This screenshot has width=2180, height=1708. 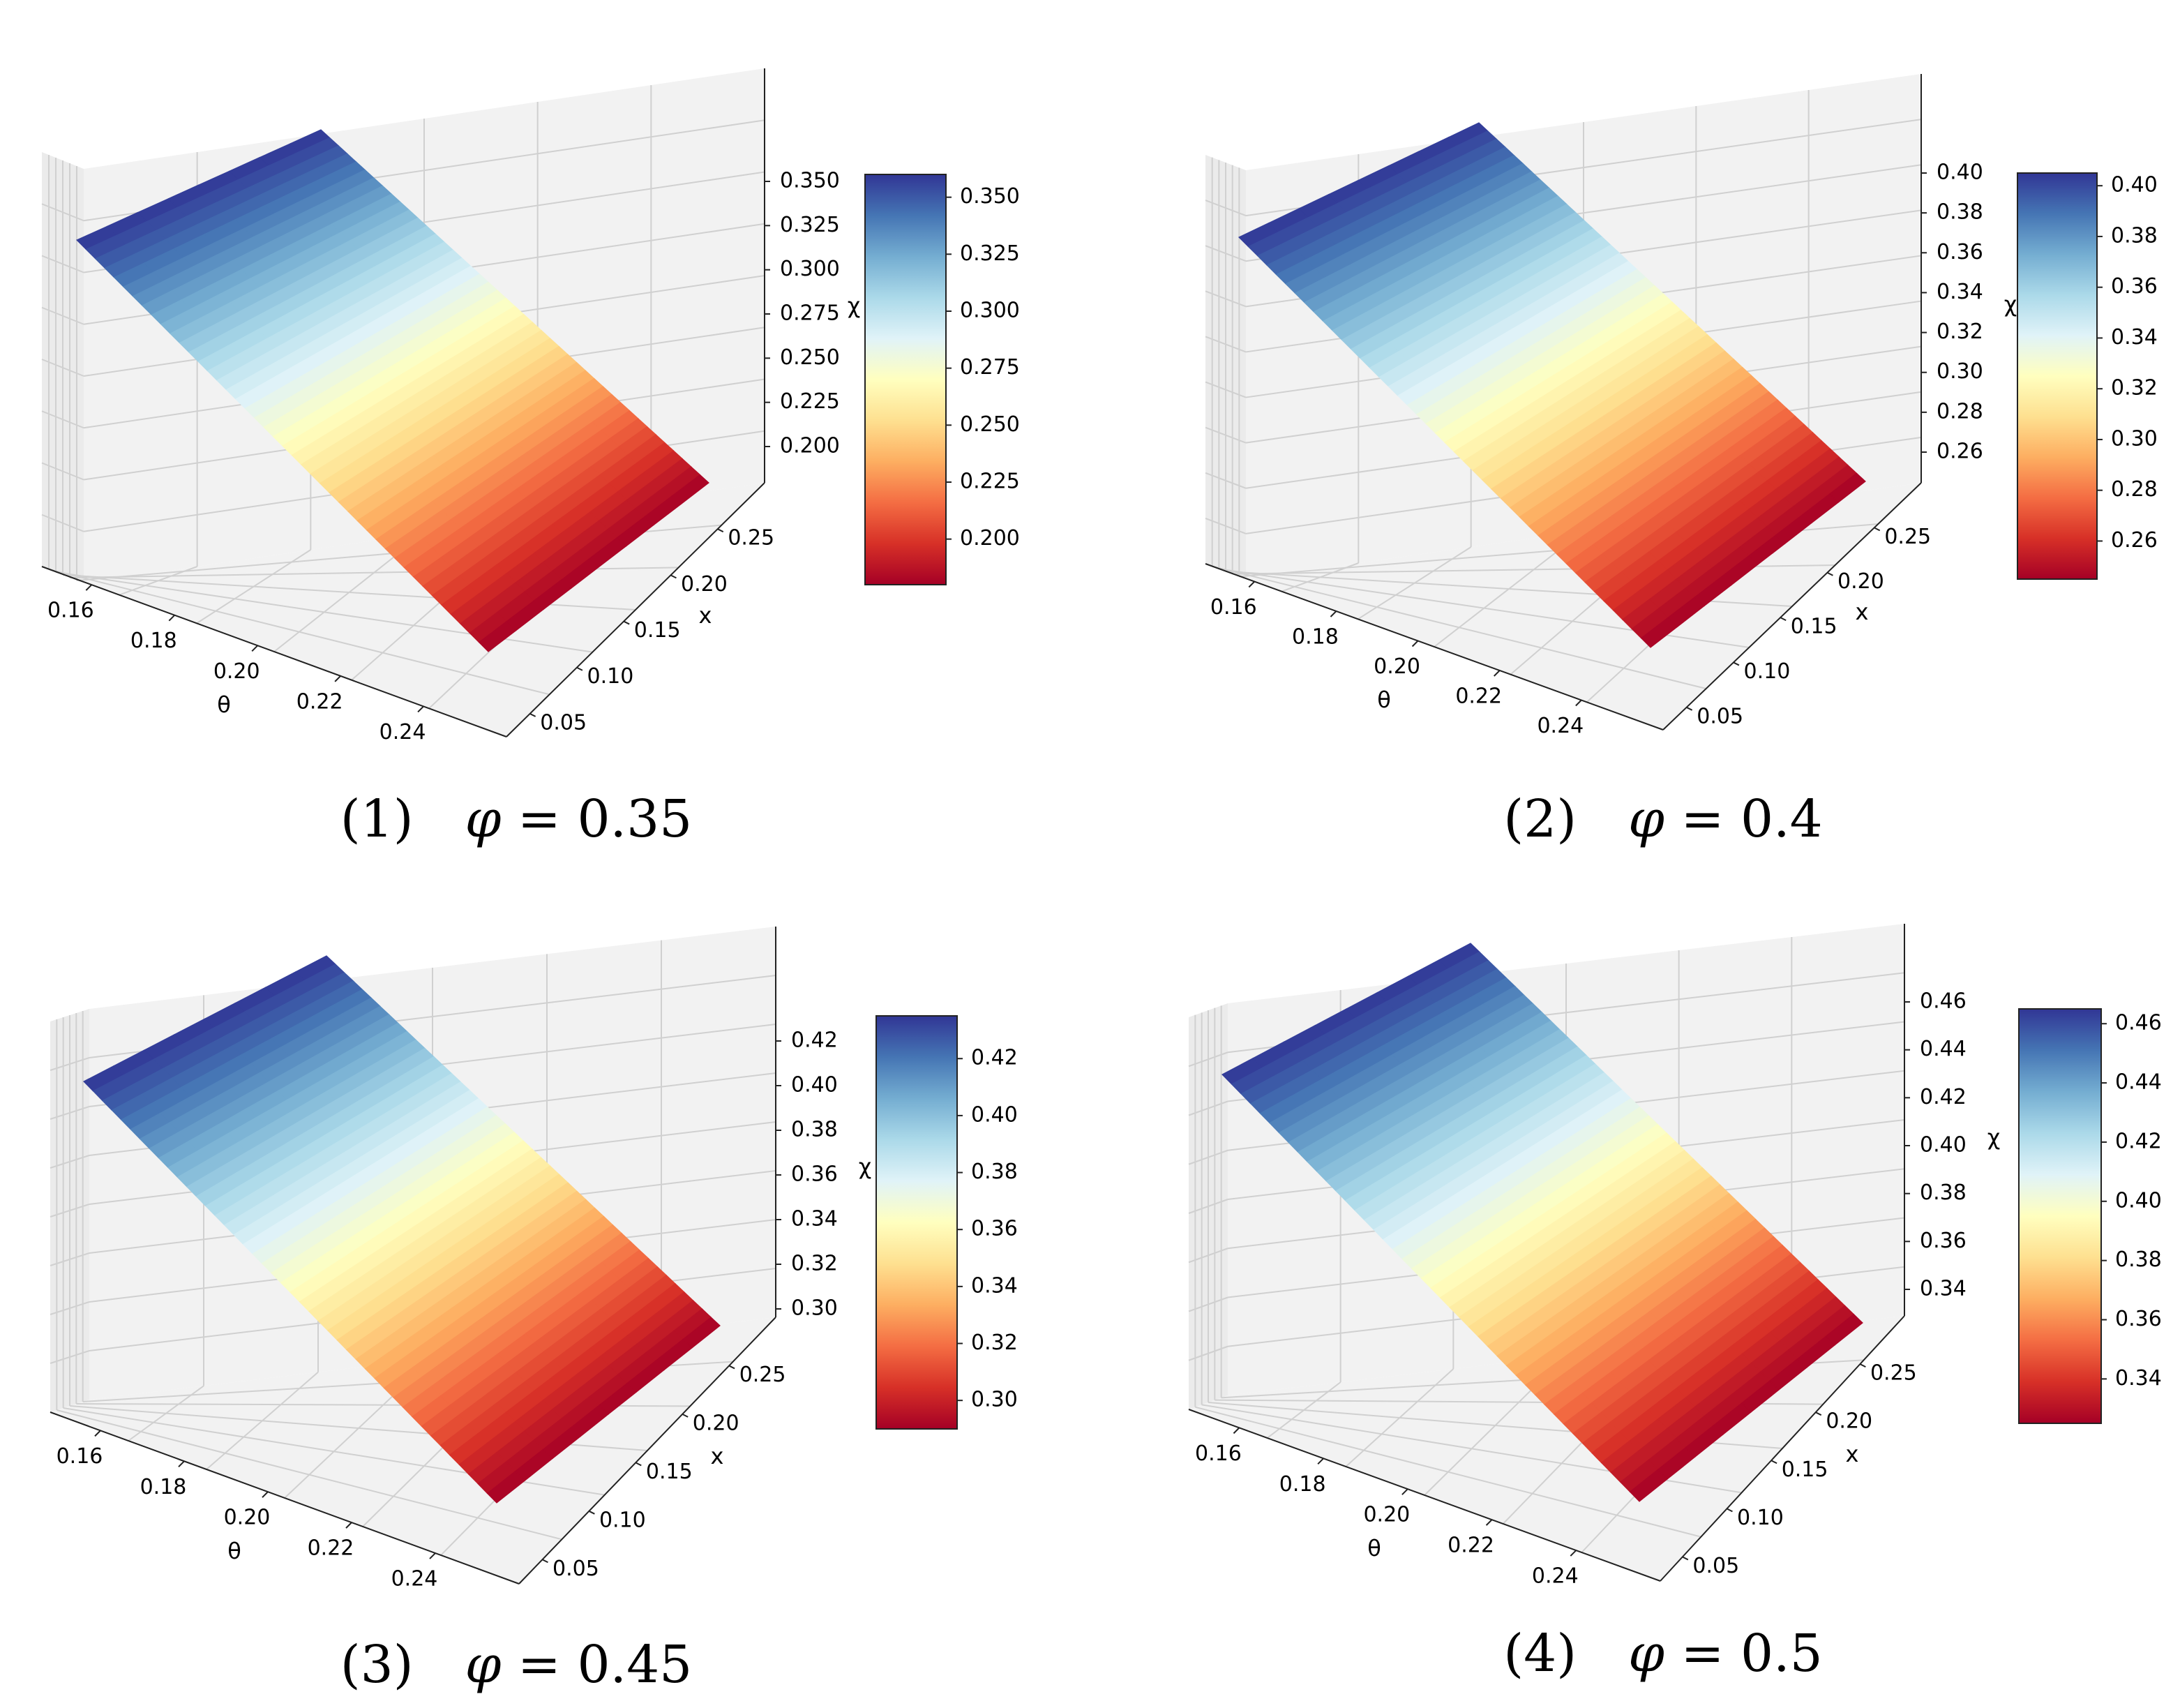 I want to click on colorbar-tick-label: 0.300, so click(x=990, y=311).